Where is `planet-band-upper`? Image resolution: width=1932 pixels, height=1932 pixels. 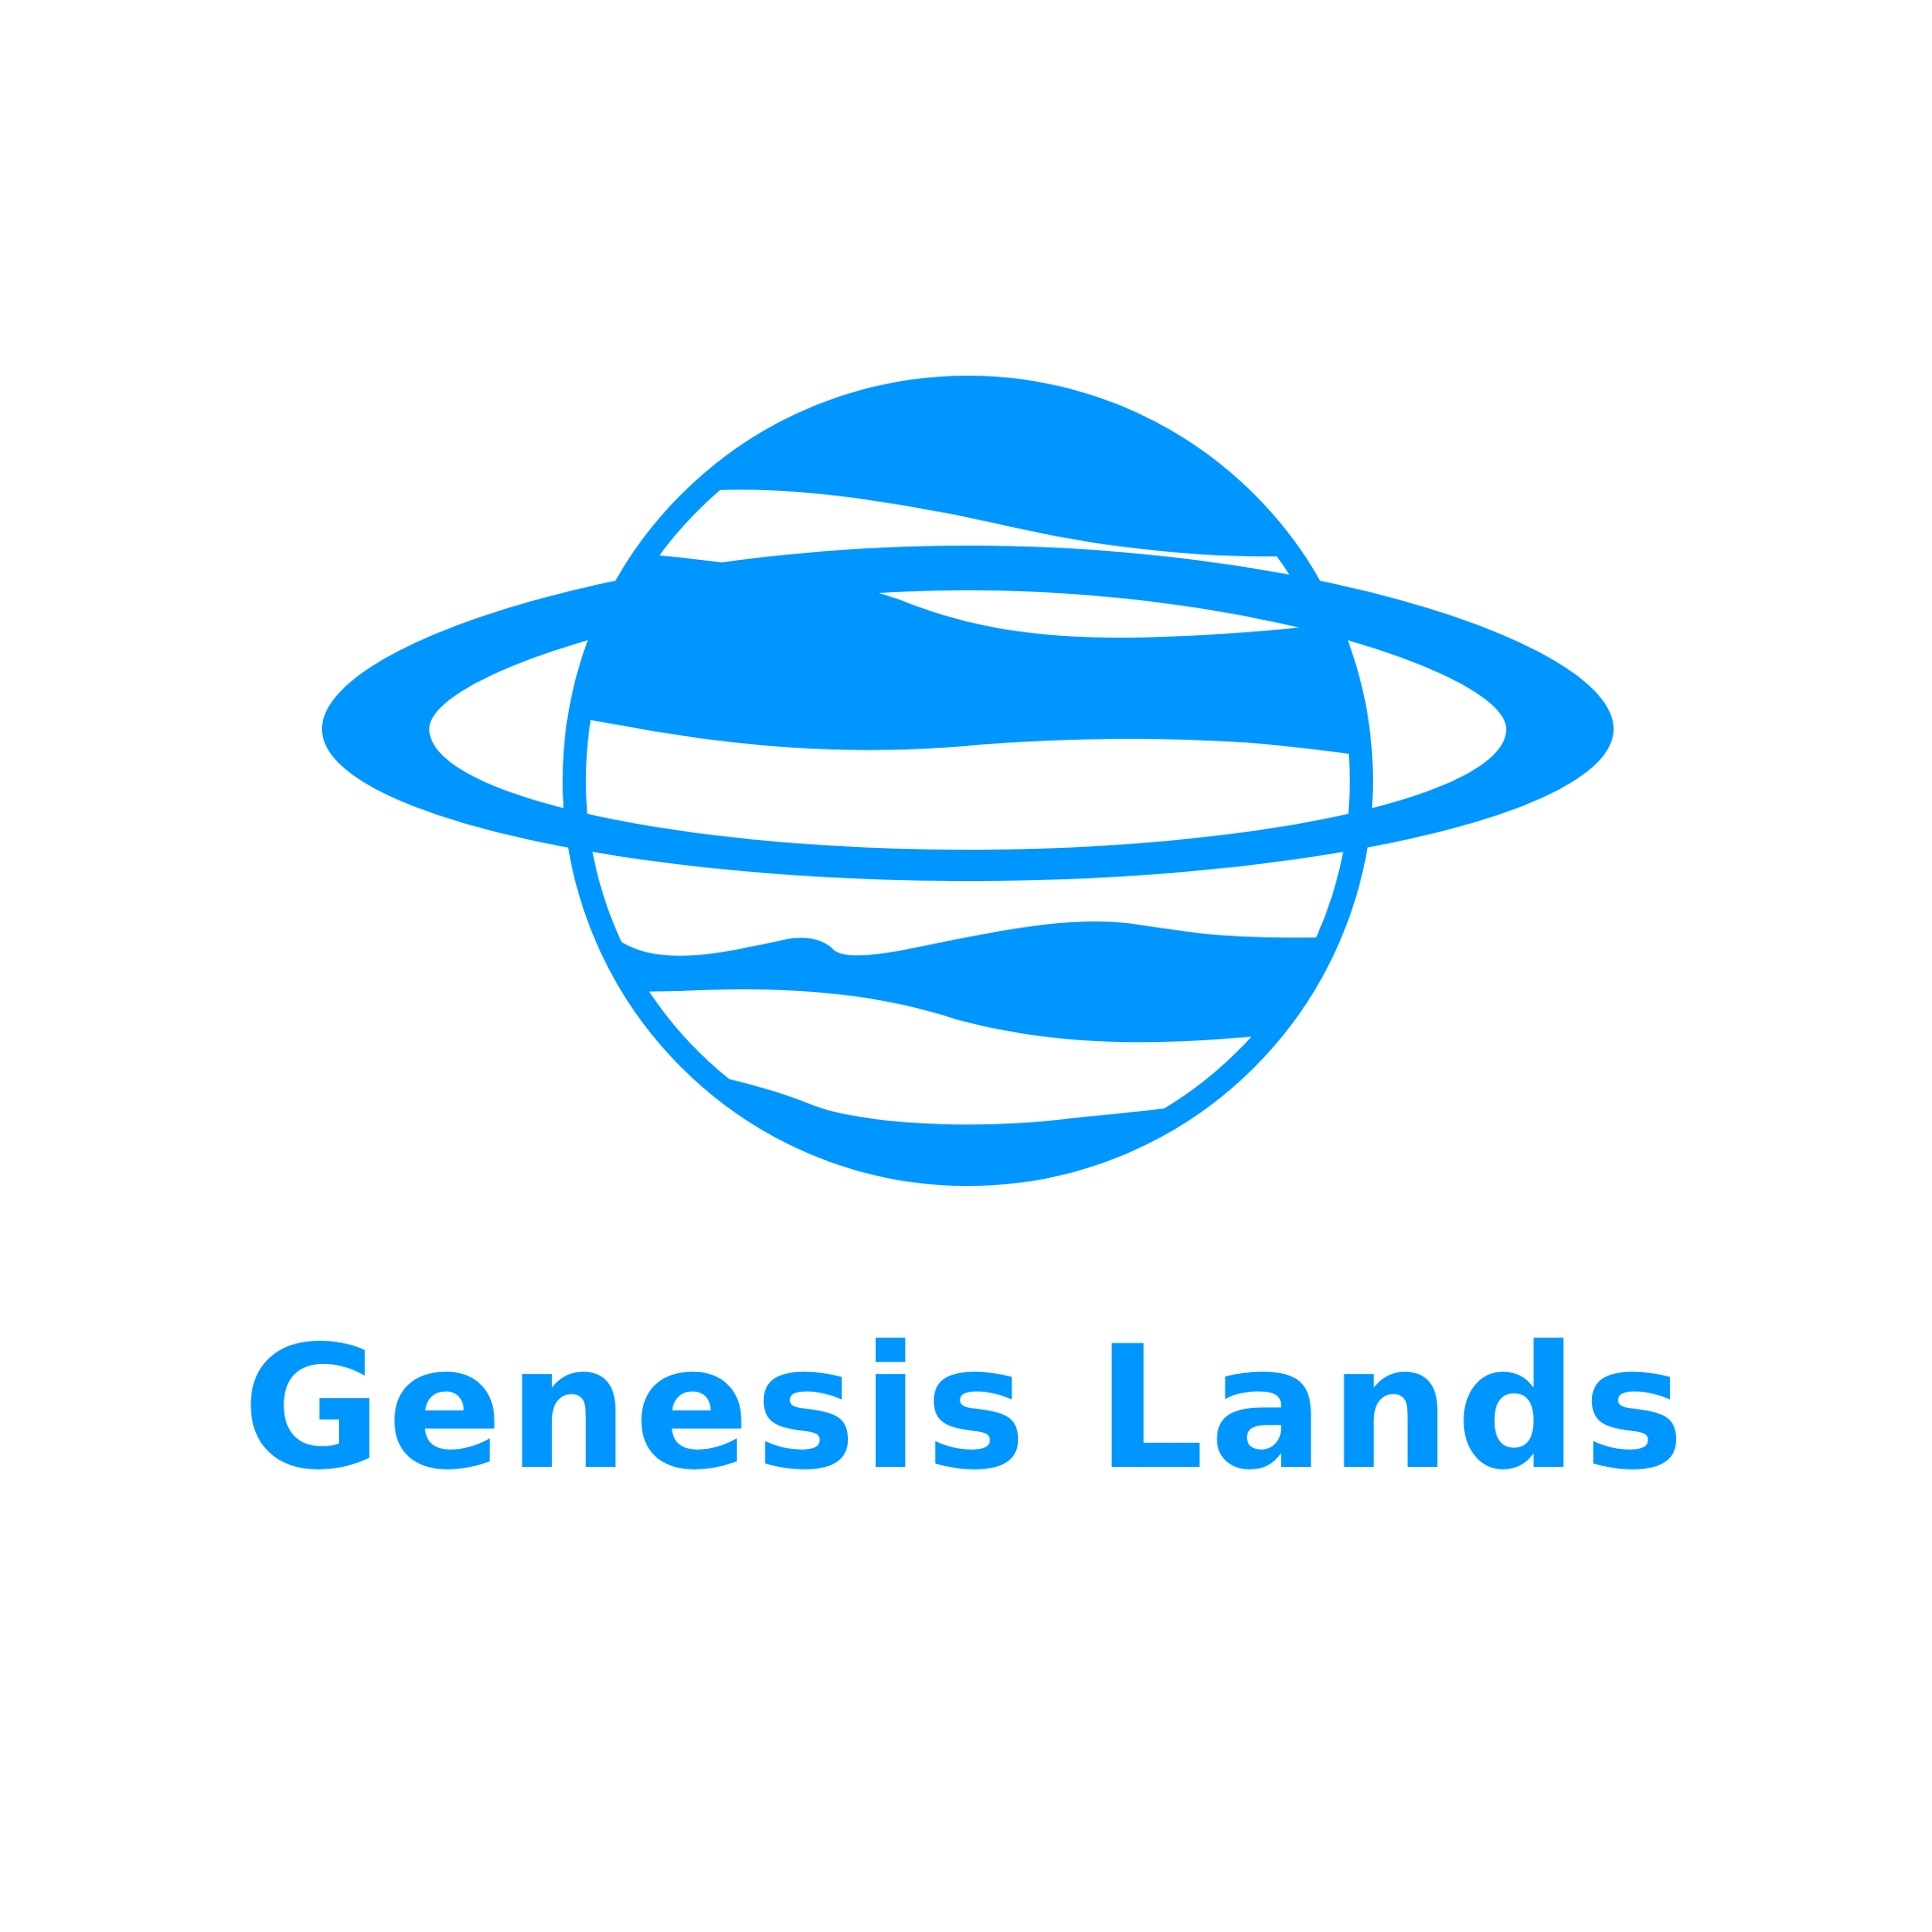 planet-band-upper is located at coordinates (968, 657).